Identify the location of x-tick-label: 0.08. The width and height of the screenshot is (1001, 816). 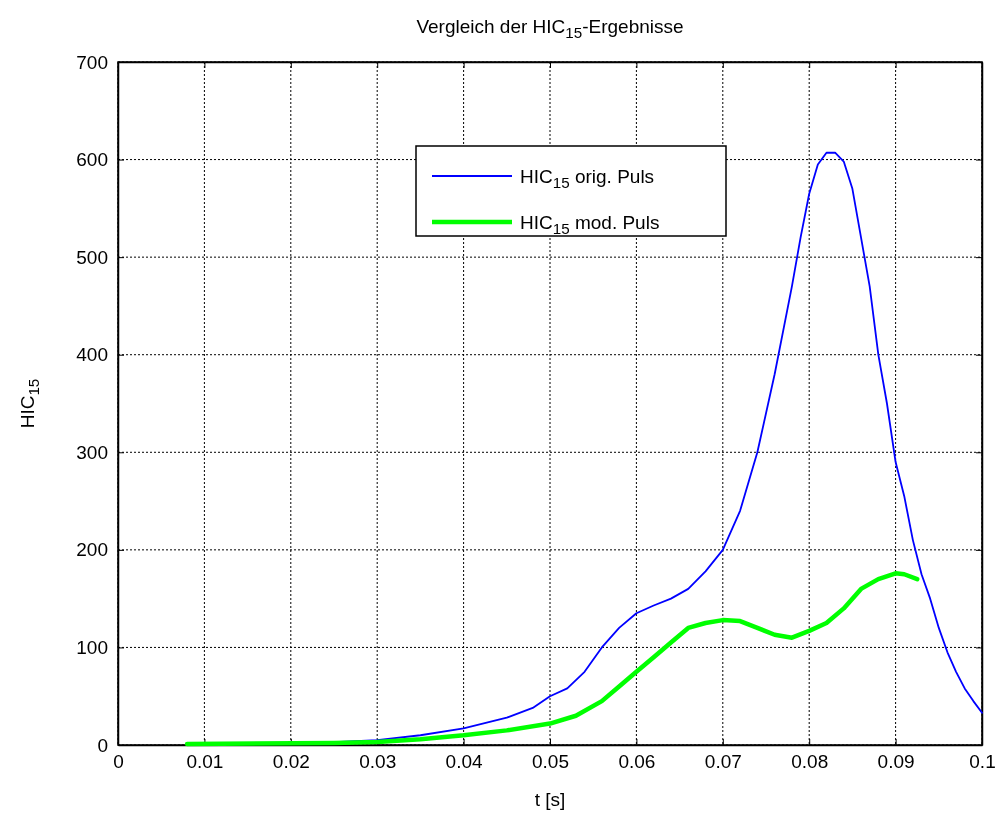
(810, 762).